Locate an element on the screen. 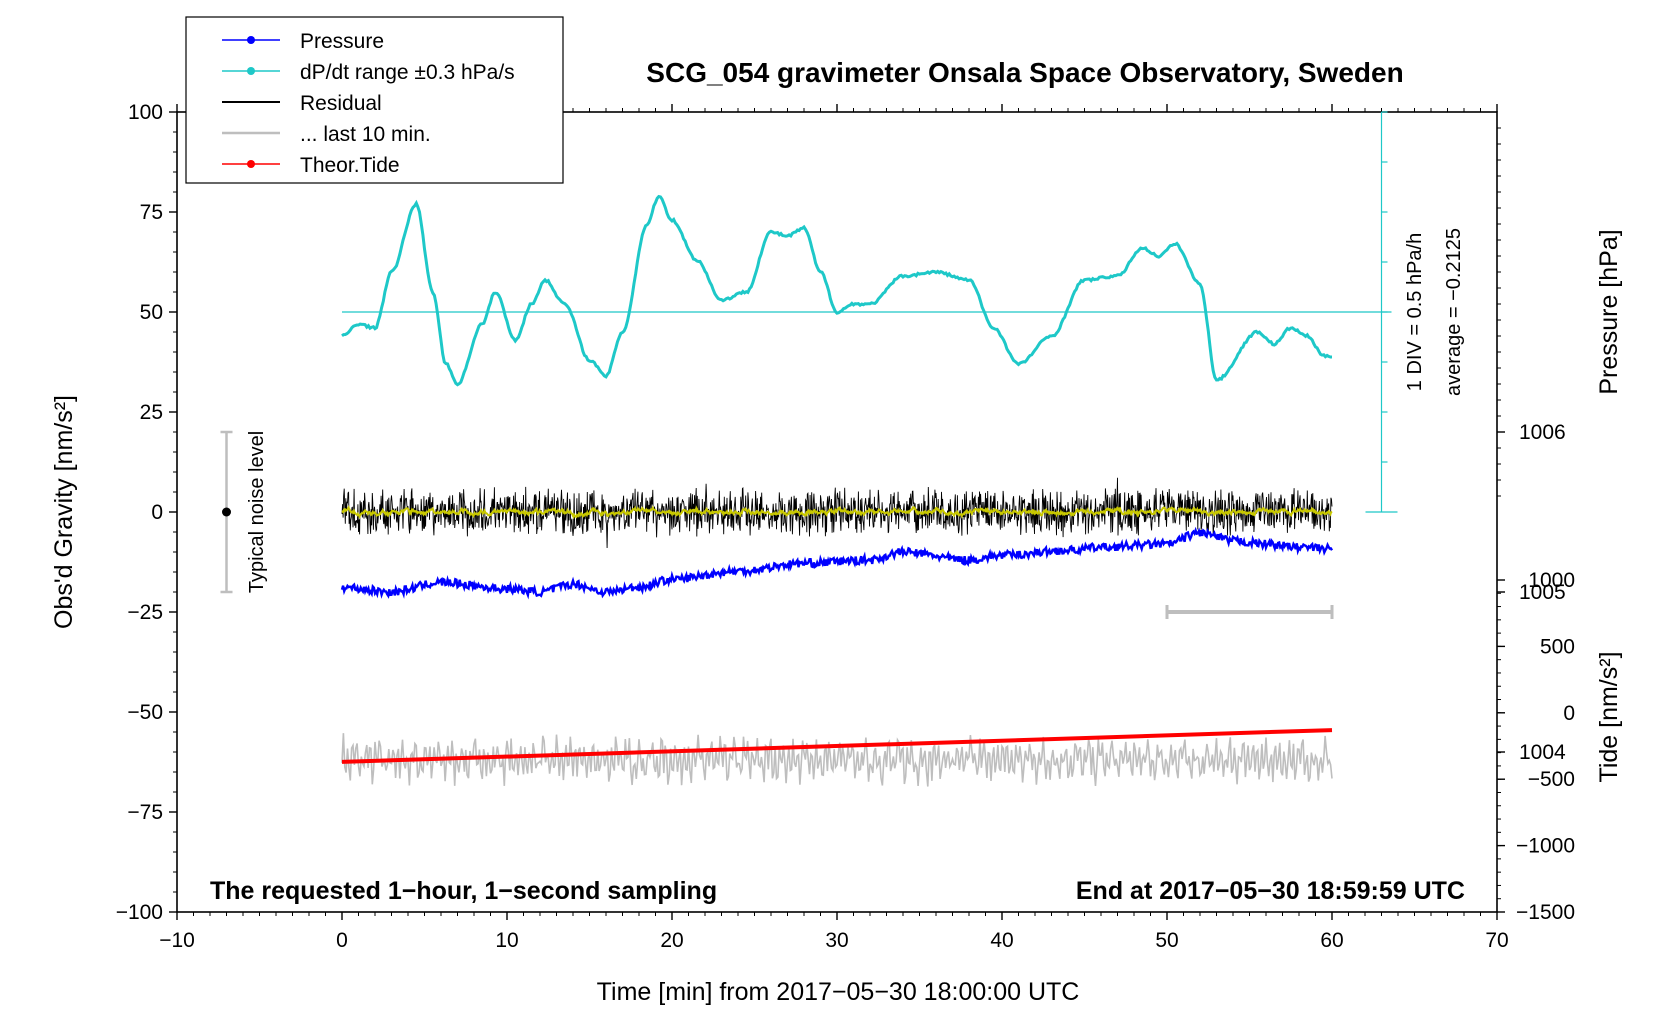 The image size is (1676, 1020). pressure-tick-label: 1006 is located at coordinates (1542, 432).